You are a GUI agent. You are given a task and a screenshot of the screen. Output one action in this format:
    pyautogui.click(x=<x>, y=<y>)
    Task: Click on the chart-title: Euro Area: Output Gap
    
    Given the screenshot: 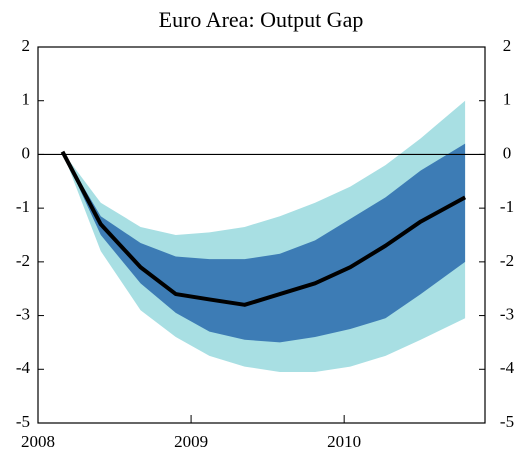 What is the action you would take?
    pyautogui.click(x=261, y=19)
    